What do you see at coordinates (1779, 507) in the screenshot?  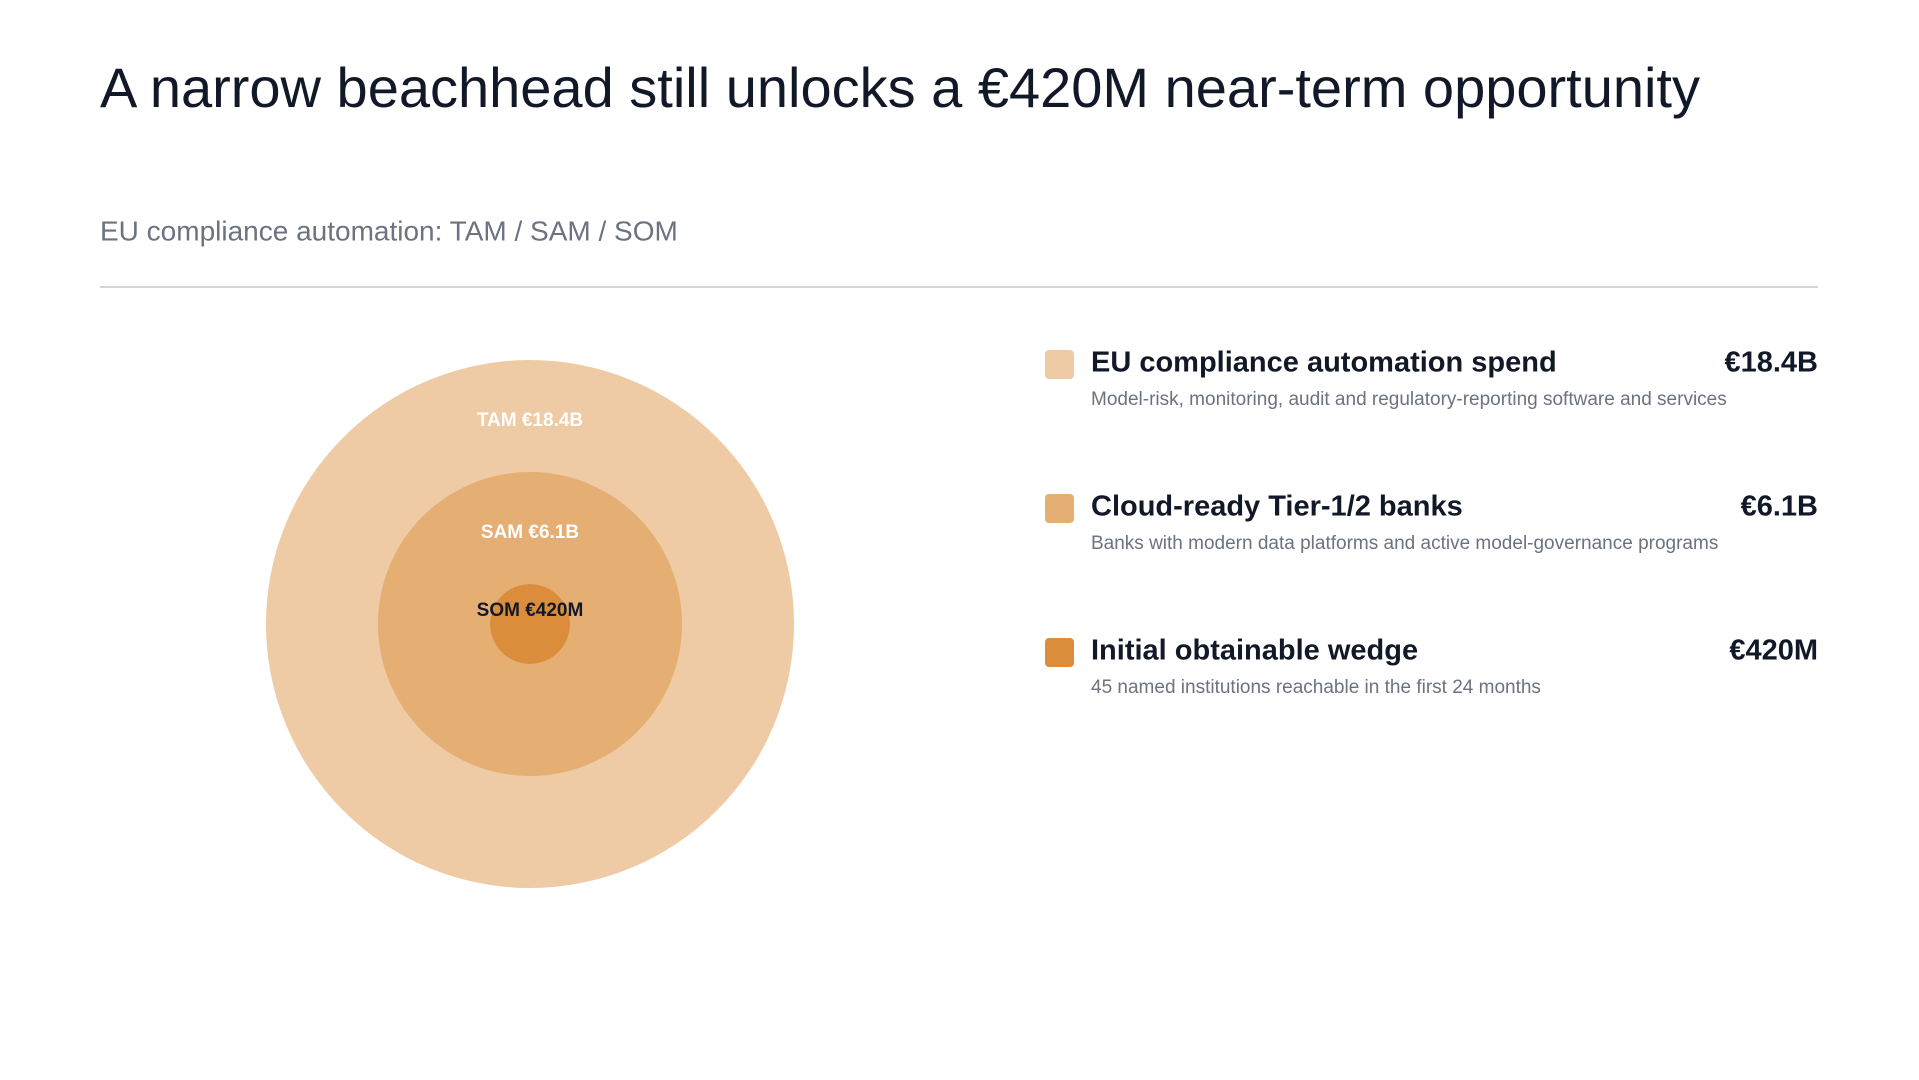 I see `legend-value: €6.1B` at bounding box center [1779, 507].